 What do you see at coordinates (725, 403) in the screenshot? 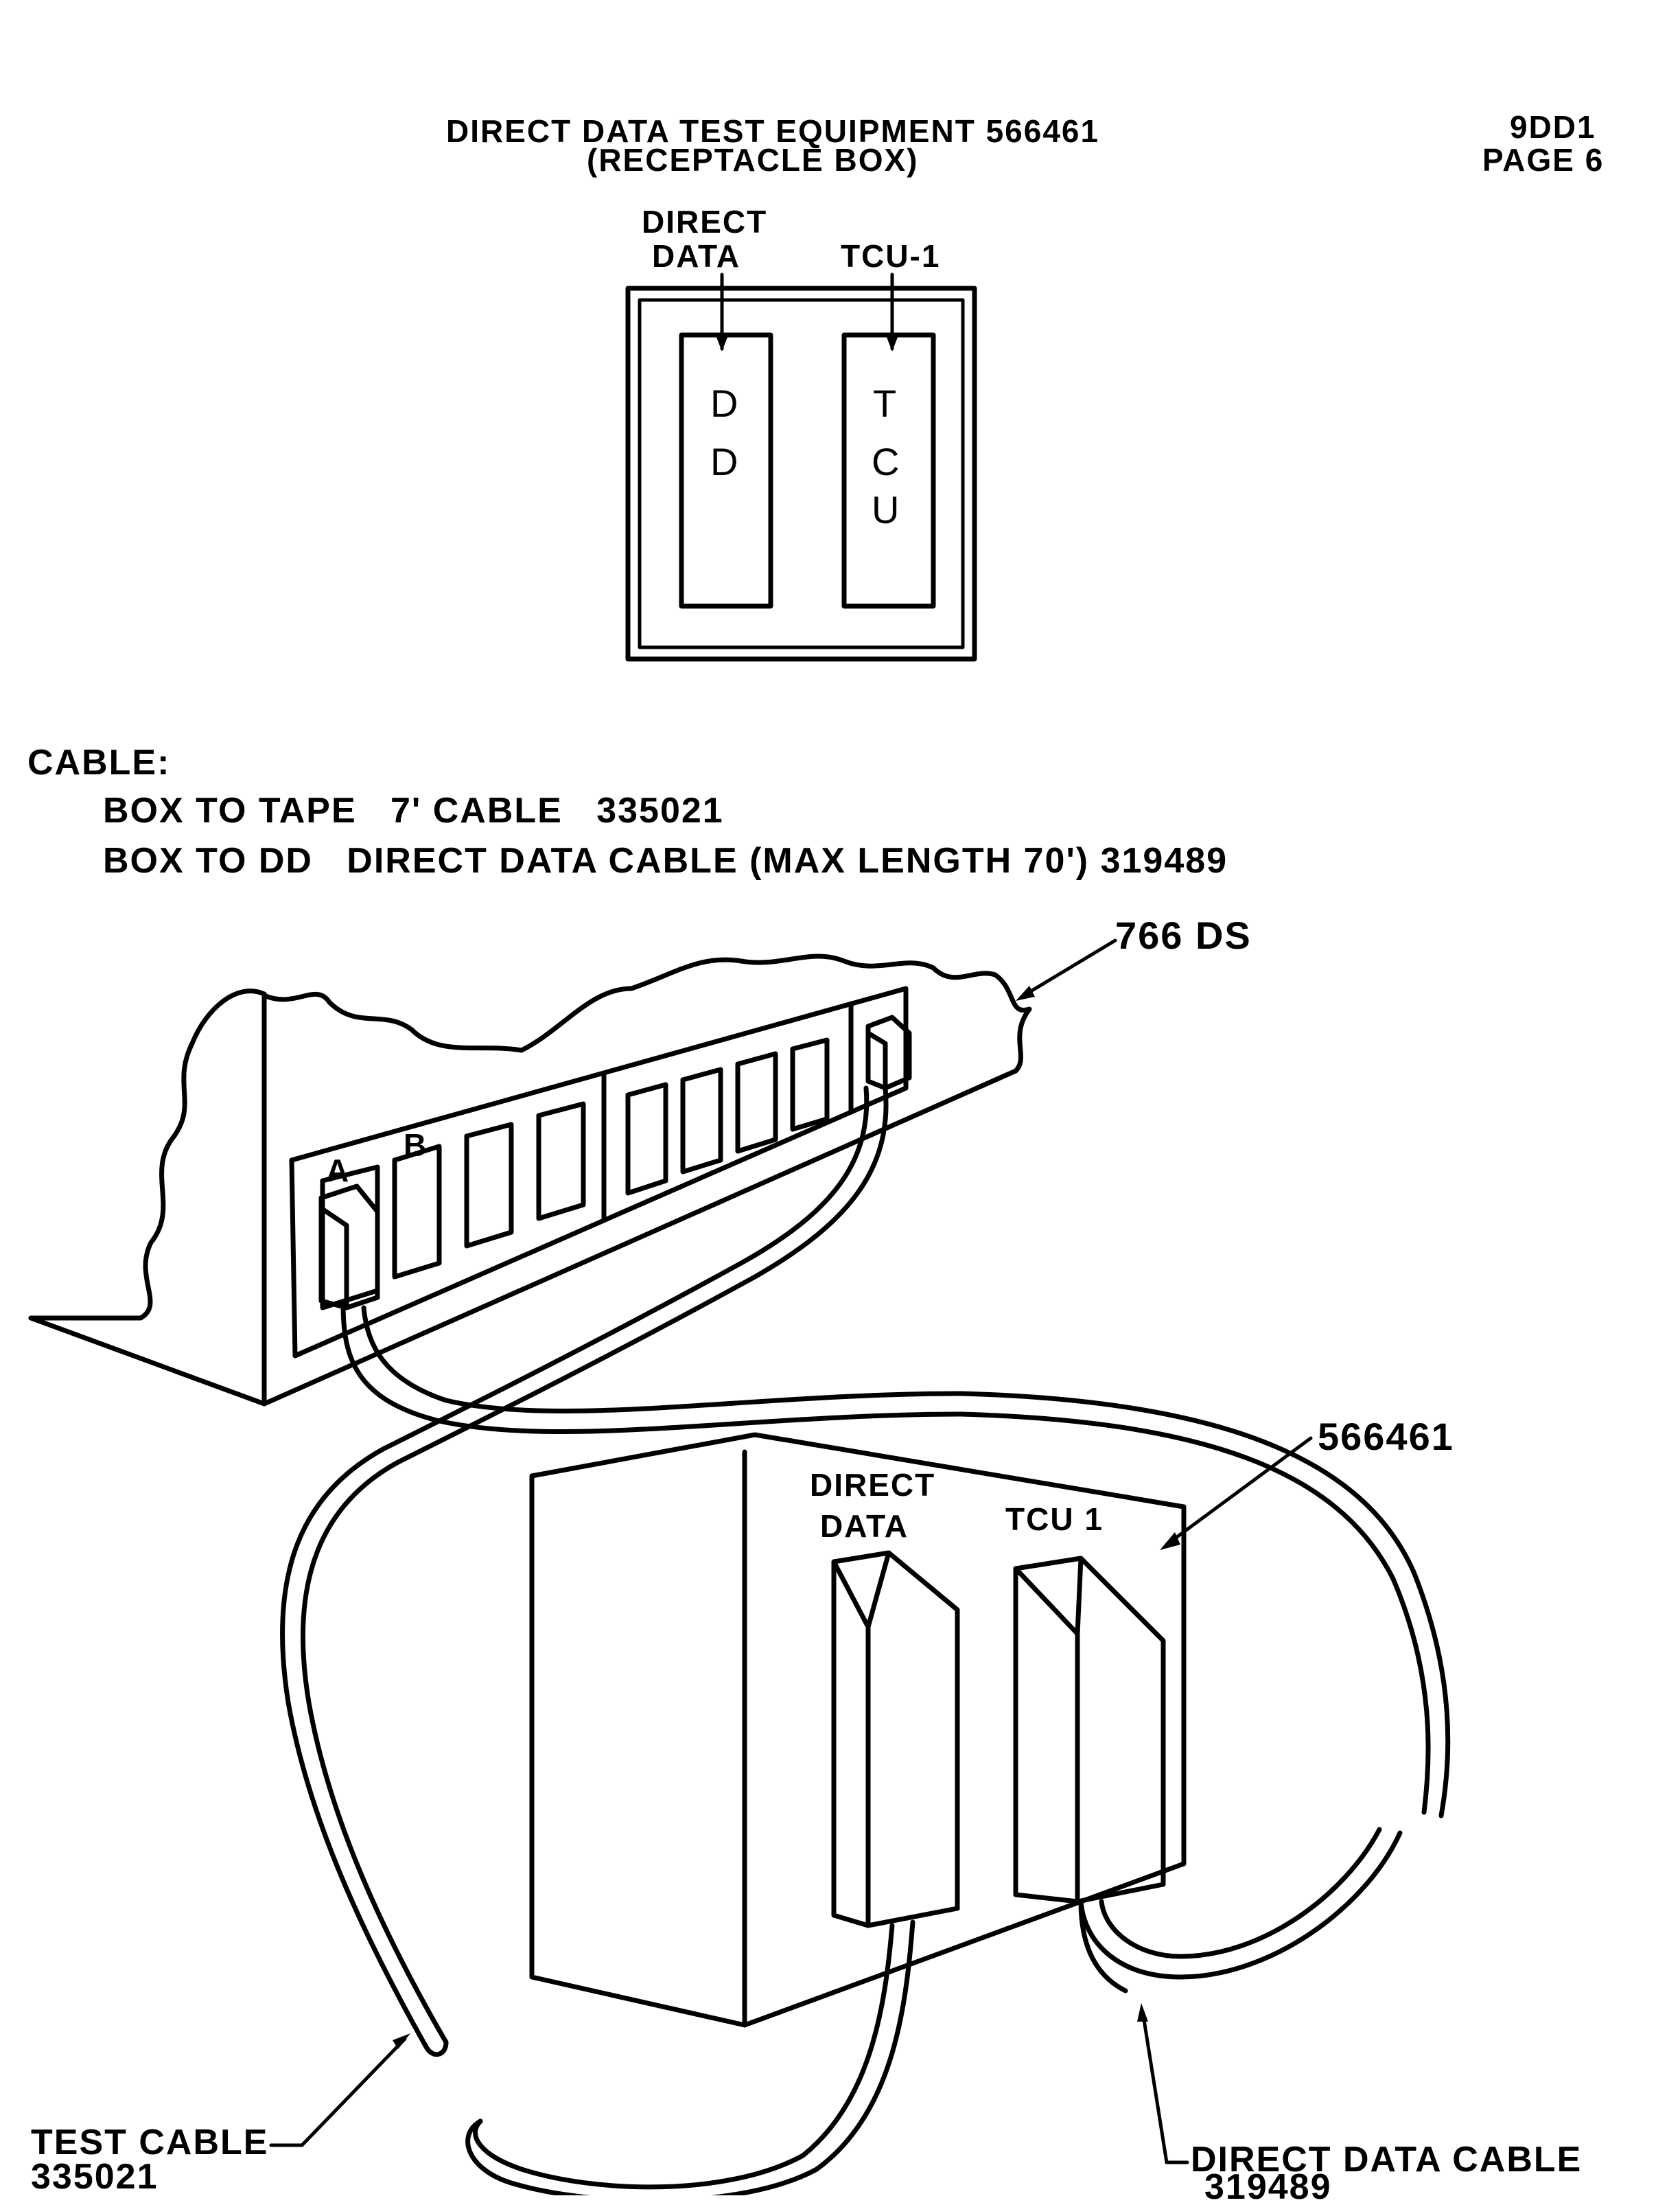
I see `dd-slot-letter-1: D` at bounding box center [725, 403].